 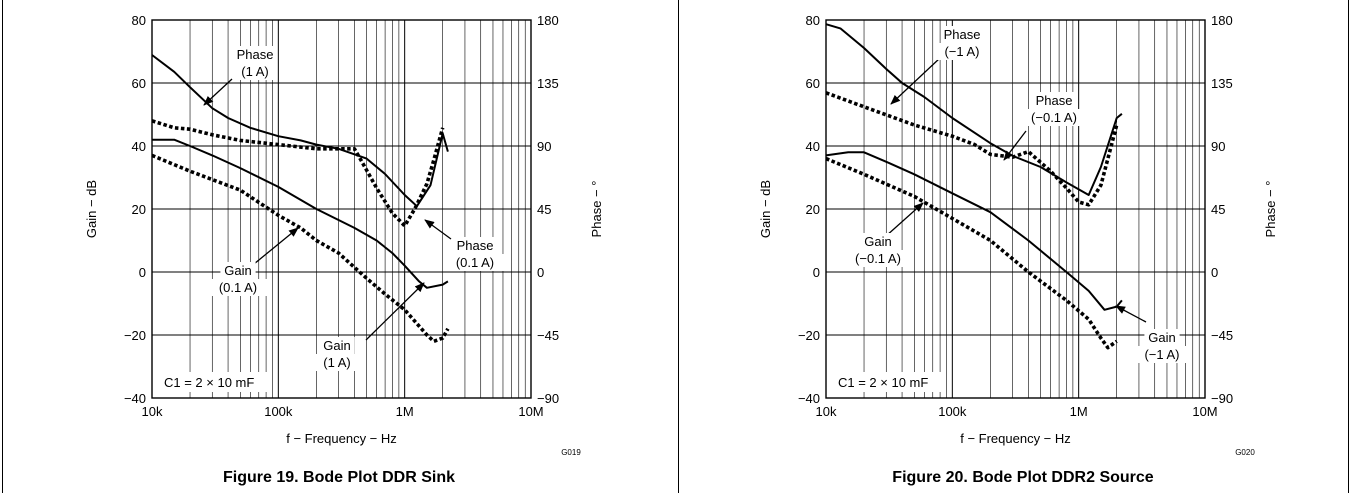 I want to click on figure-caption: Figure 19. Bode Plot DDR Sink, so click(x=339, y=477).